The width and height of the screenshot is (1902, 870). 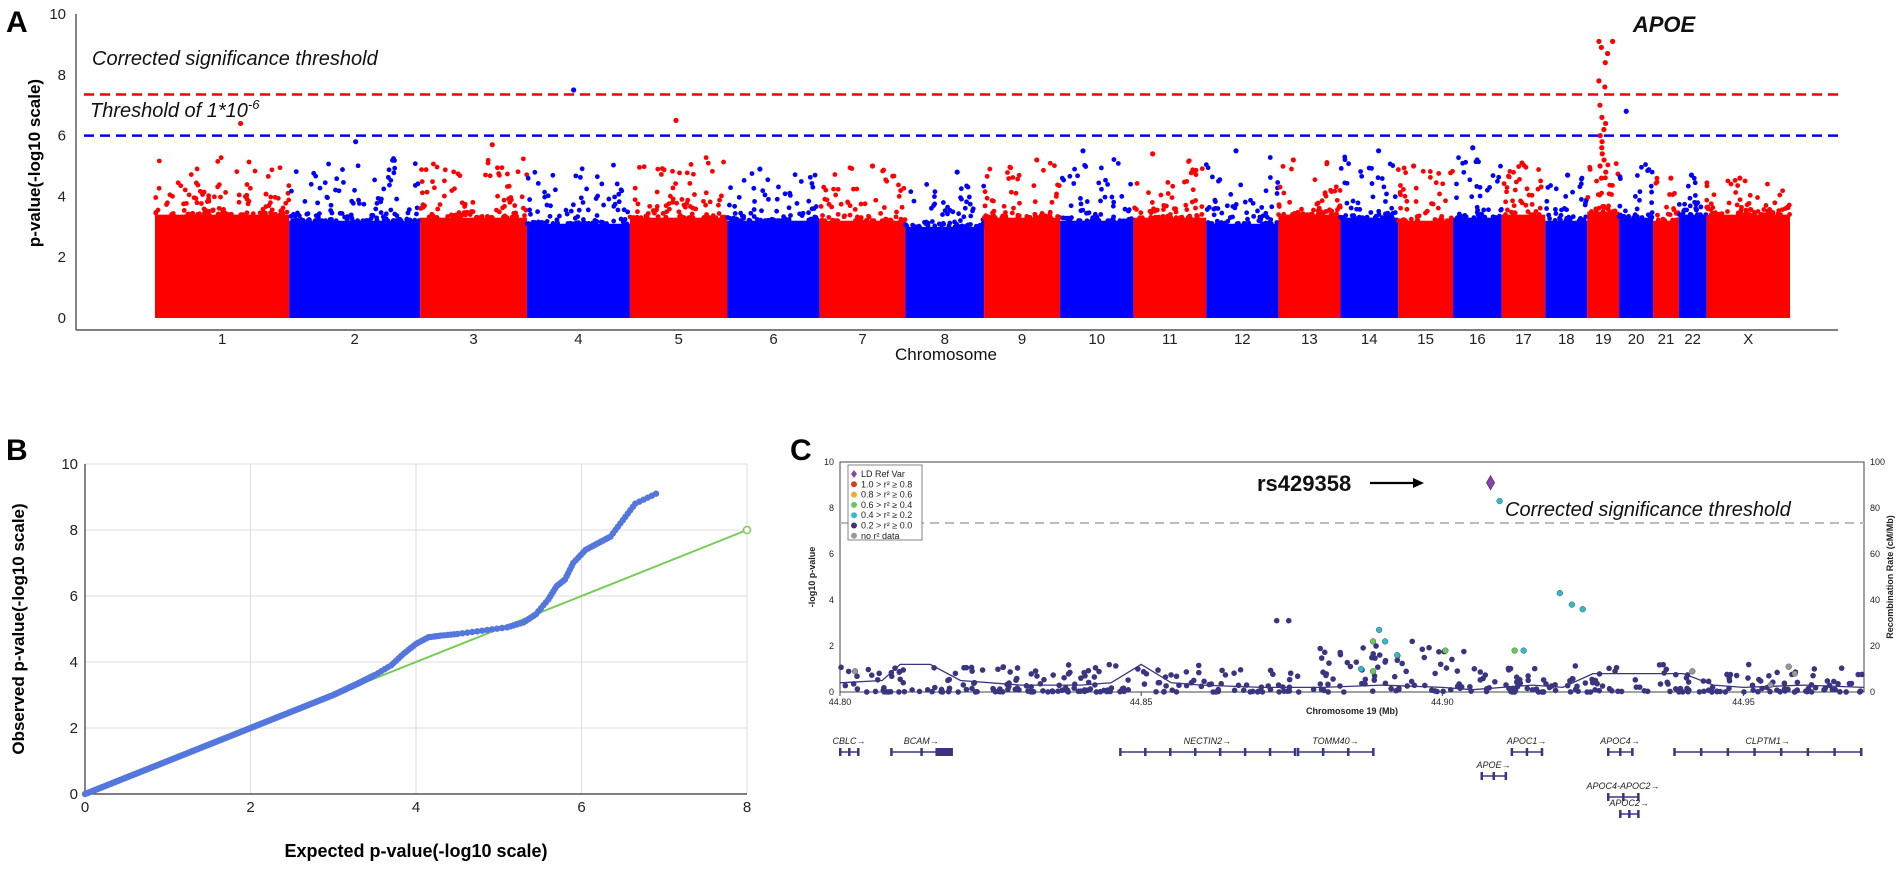 I want to click on manhattan-x-ticks: 1 2 3 4 5 6 7 8 9 10 11 12 13 14 15 16 17 18 19 20 21 22 X, so click(x=985, y=339).